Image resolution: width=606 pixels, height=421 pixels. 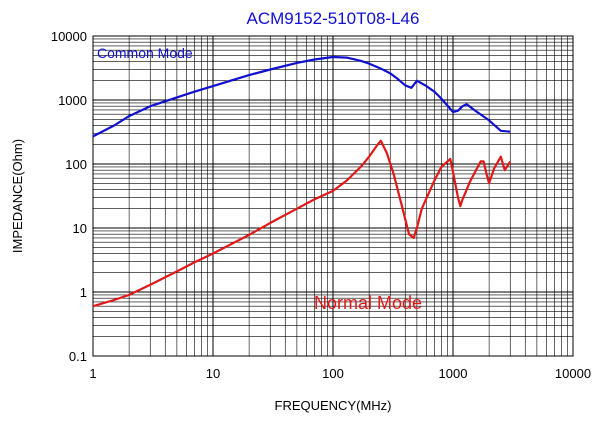 I want to click on x-tick-label: 10000, so click(x=573, y=373).